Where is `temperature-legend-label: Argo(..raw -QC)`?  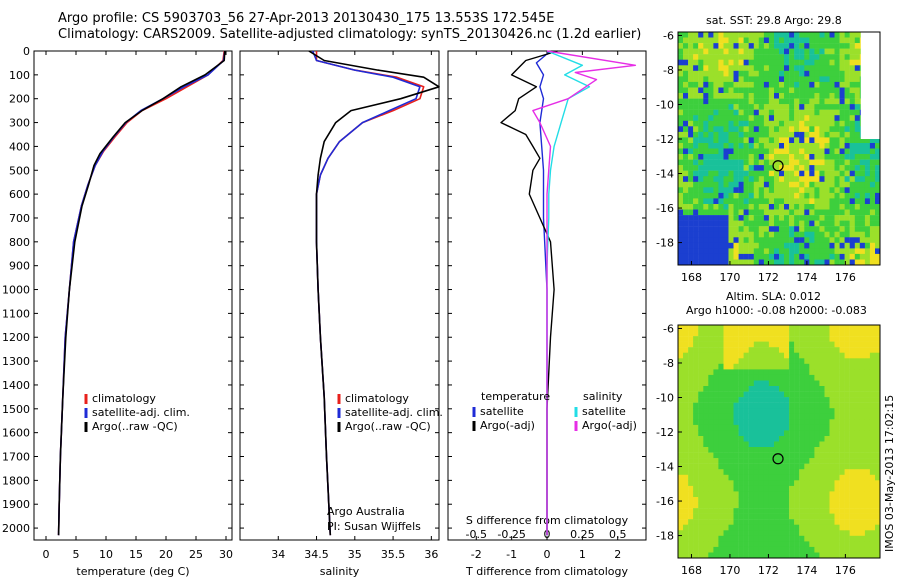
temperature-legend-label: Argo(..raw -QC) is located at coordinates (135, 426).